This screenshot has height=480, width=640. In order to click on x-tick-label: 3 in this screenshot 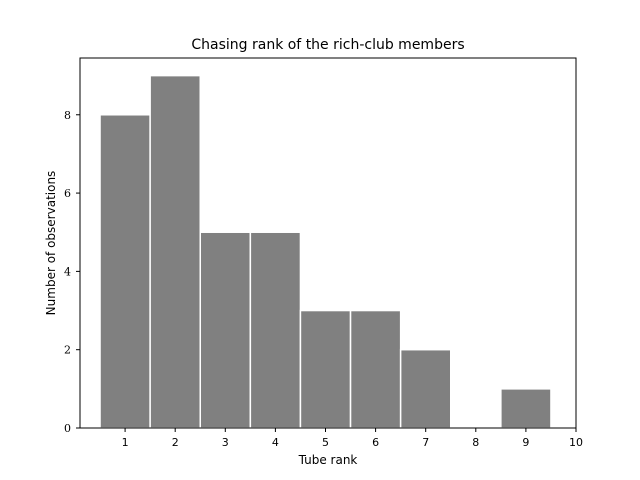, I will do `click(225, 442)`.